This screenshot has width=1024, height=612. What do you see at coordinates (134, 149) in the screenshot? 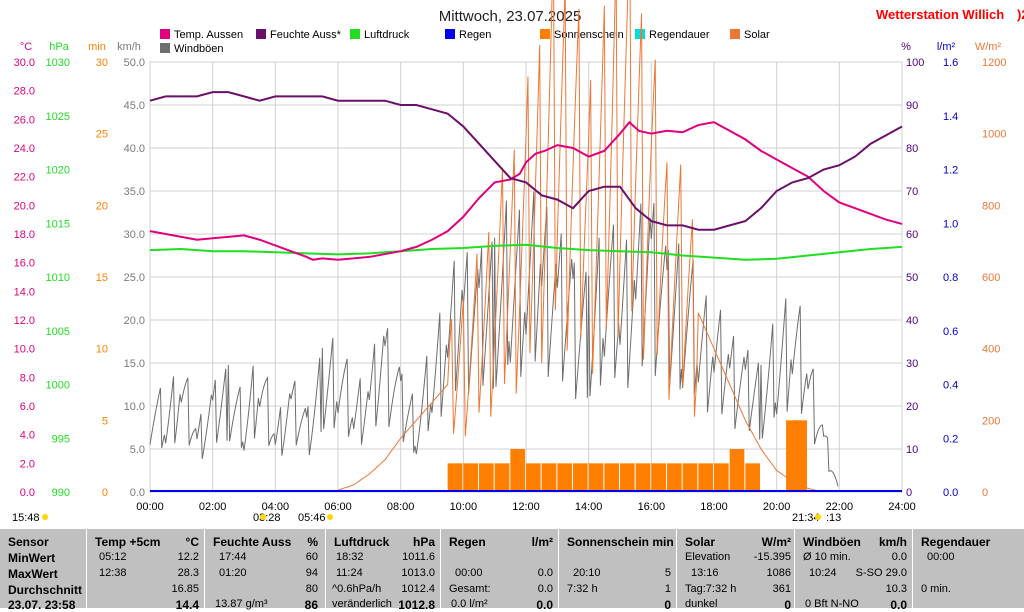
I see `wind-tick-label: 40.0` at bounding box center [134, 149].